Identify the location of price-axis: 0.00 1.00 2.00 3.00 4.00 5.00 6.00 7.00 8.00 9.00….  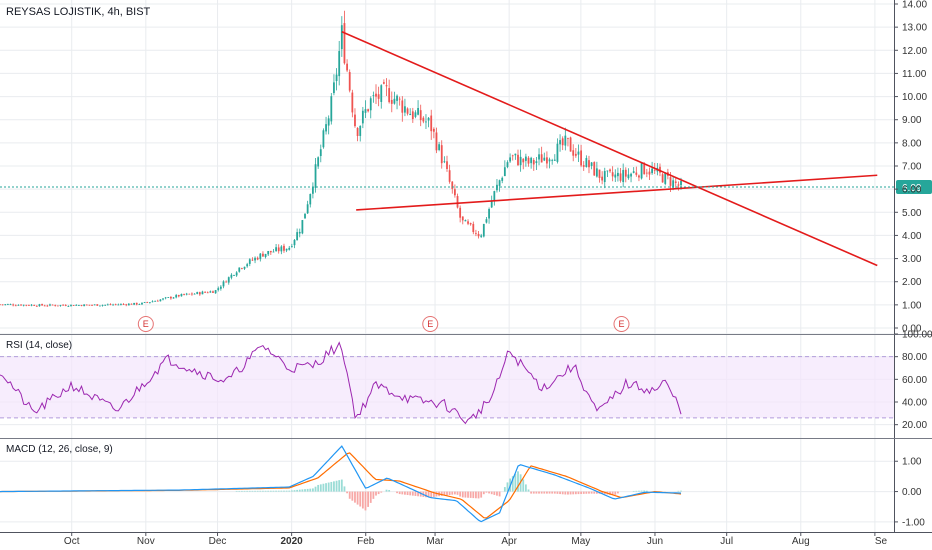
(913, 264).